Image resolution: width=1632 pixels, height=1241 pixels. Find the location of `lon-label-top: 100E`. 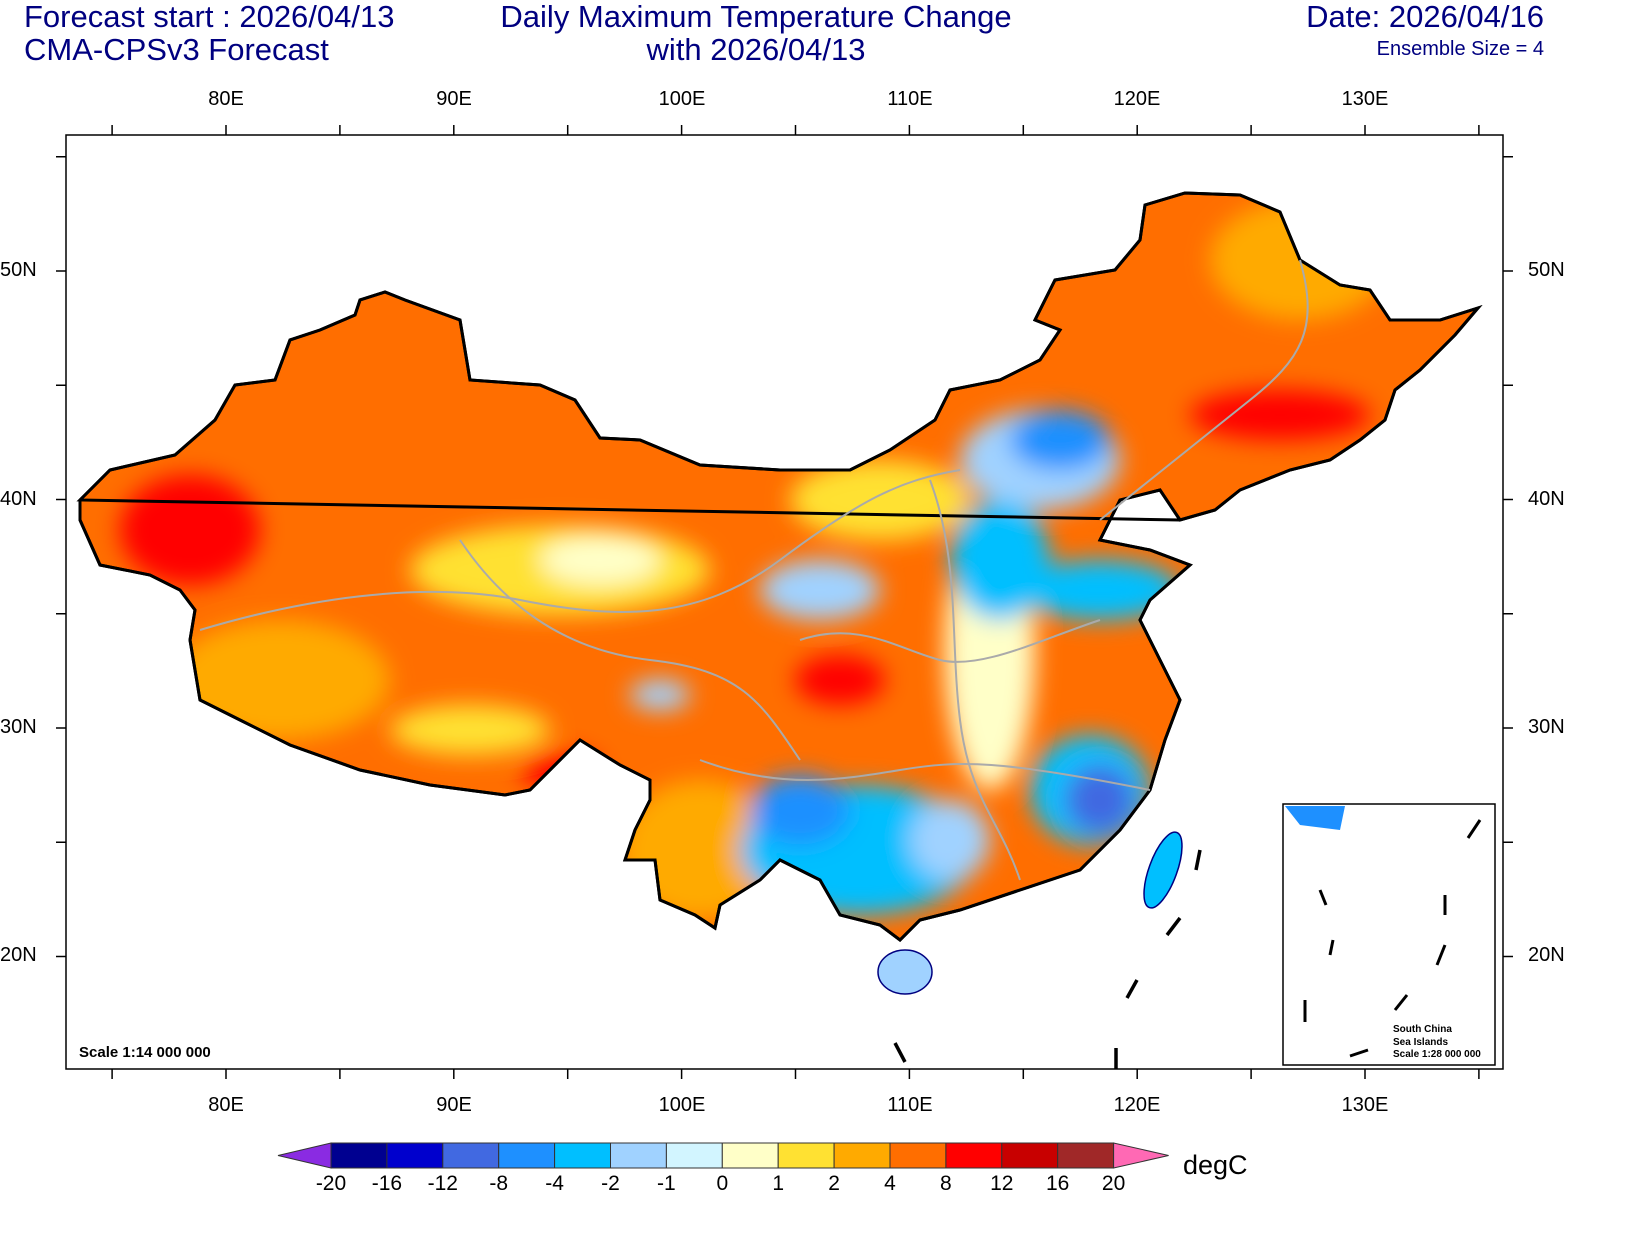

lon-label-top: 100E is located at coordinates (682, 99).